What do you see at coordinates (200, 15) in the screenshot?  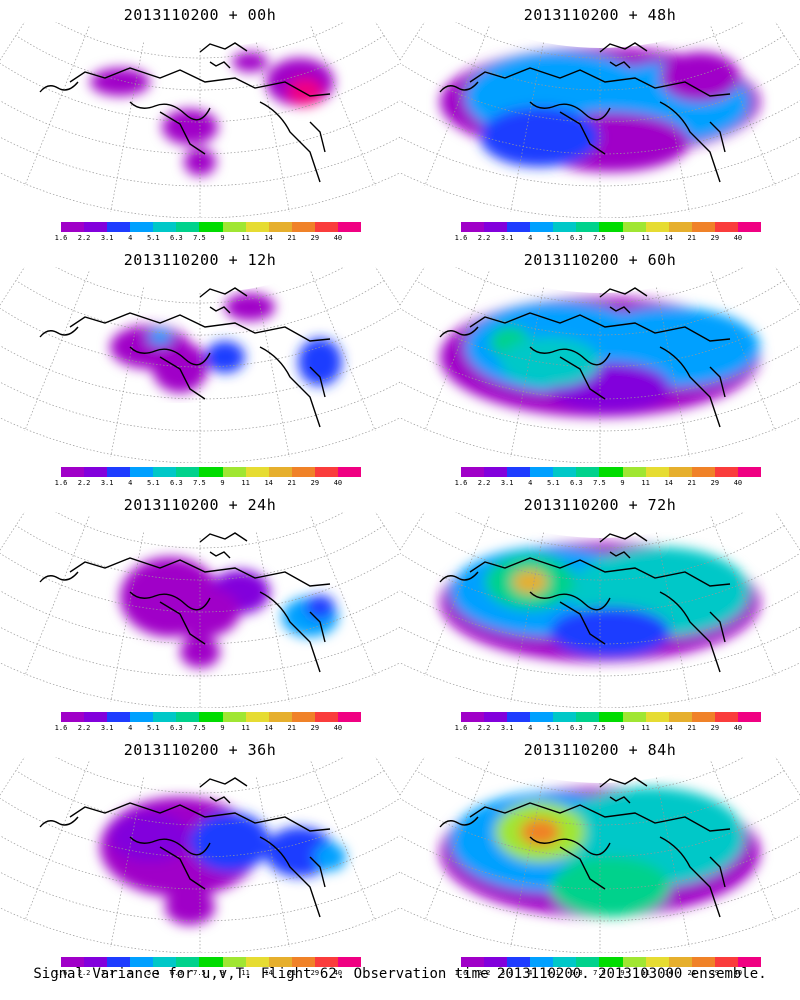 I see `panel-title: 2013110200 + 00h` at bounding box center [200, 15].